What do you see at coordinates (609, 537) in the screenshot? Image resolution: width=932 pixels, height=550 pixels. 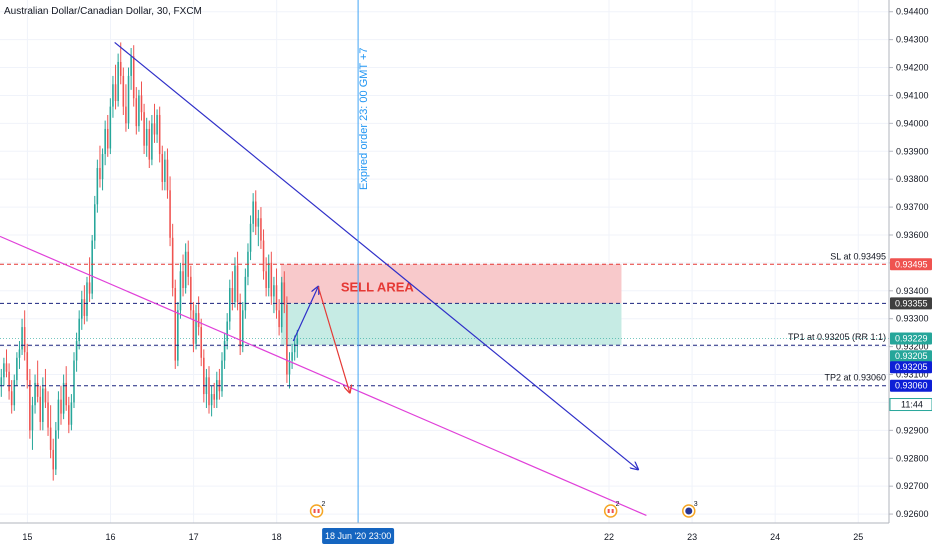 I see `time-tick-label: 22` at bounding box center [609, 537].